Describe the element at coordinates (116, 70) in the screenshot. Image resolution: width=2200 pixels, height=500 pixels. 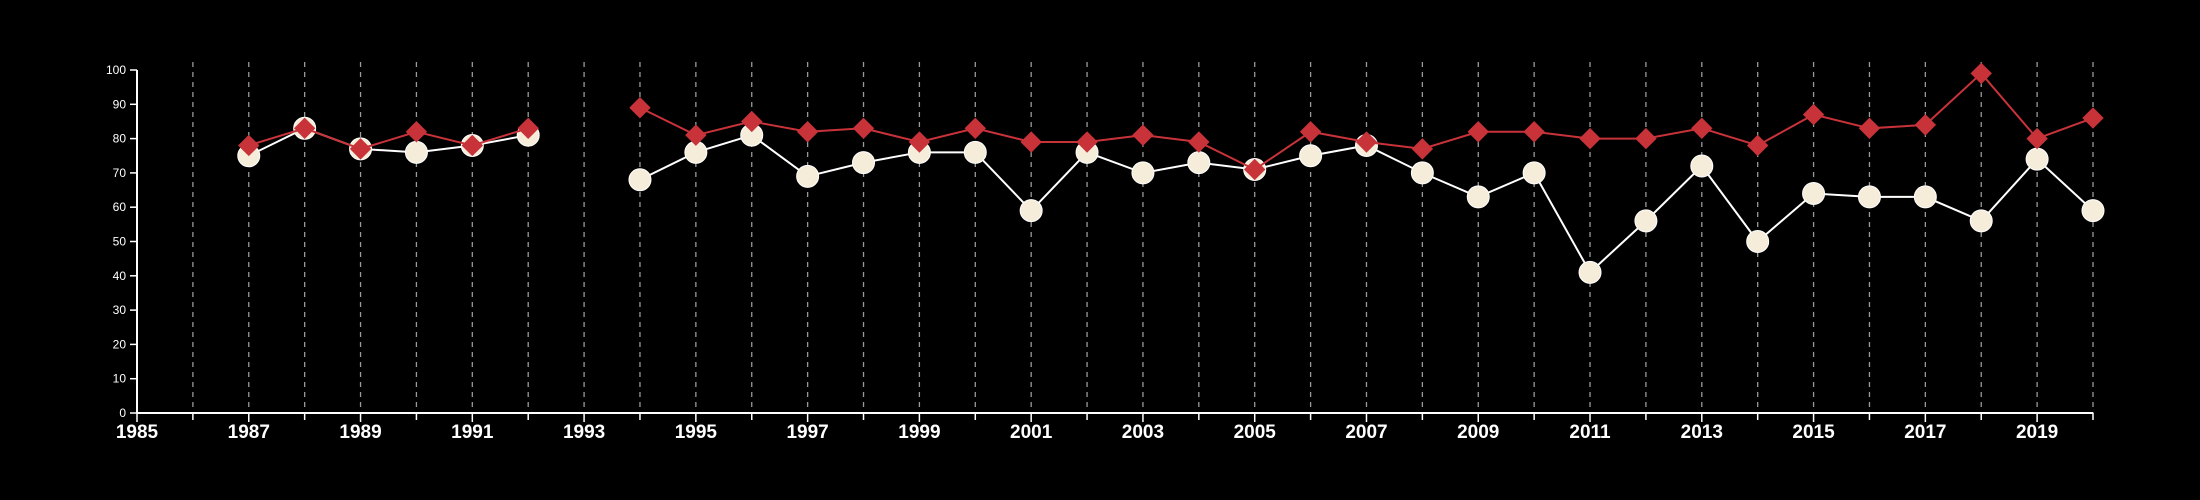
I see `y-tick-label-100: 100` at that location.